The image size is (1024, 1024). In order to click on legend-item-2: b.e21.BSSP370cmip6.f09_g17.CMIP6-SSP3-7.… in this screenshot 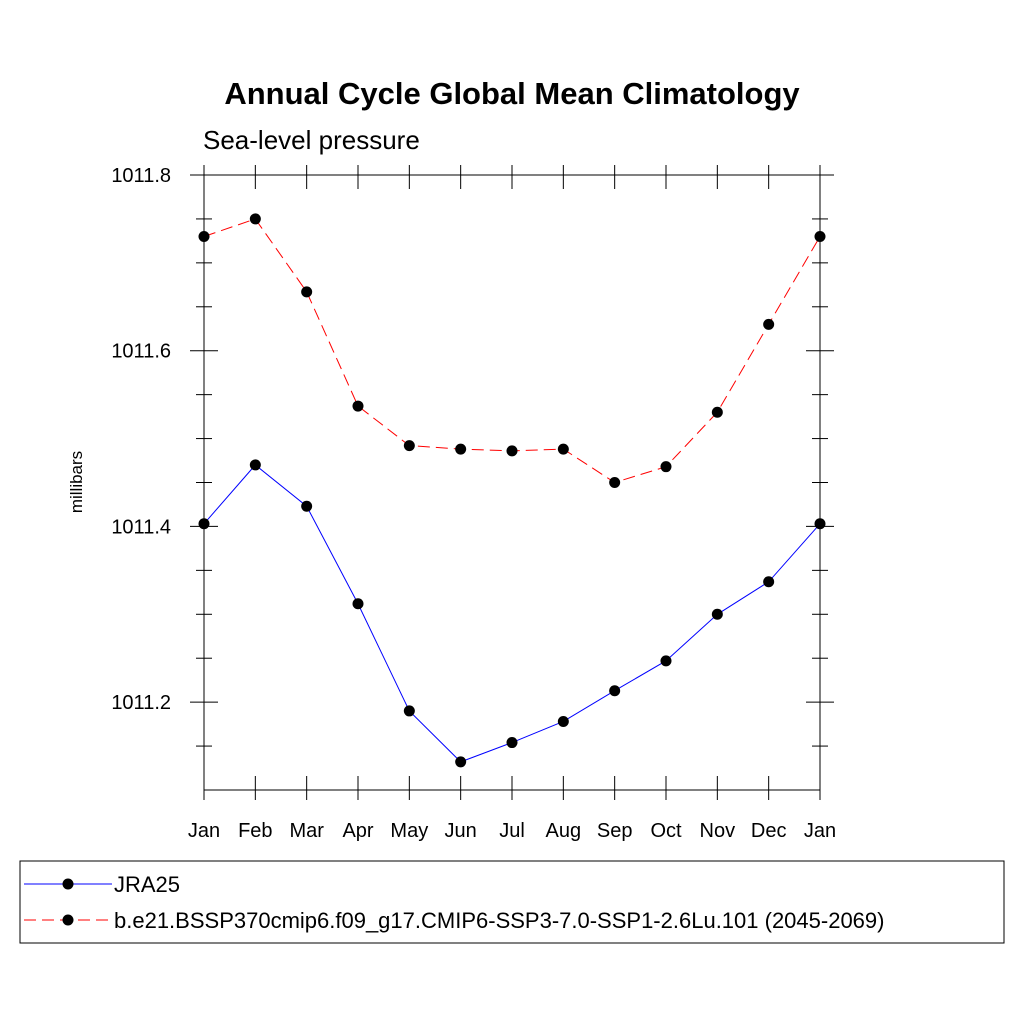, I will do `click(454, 920)`.